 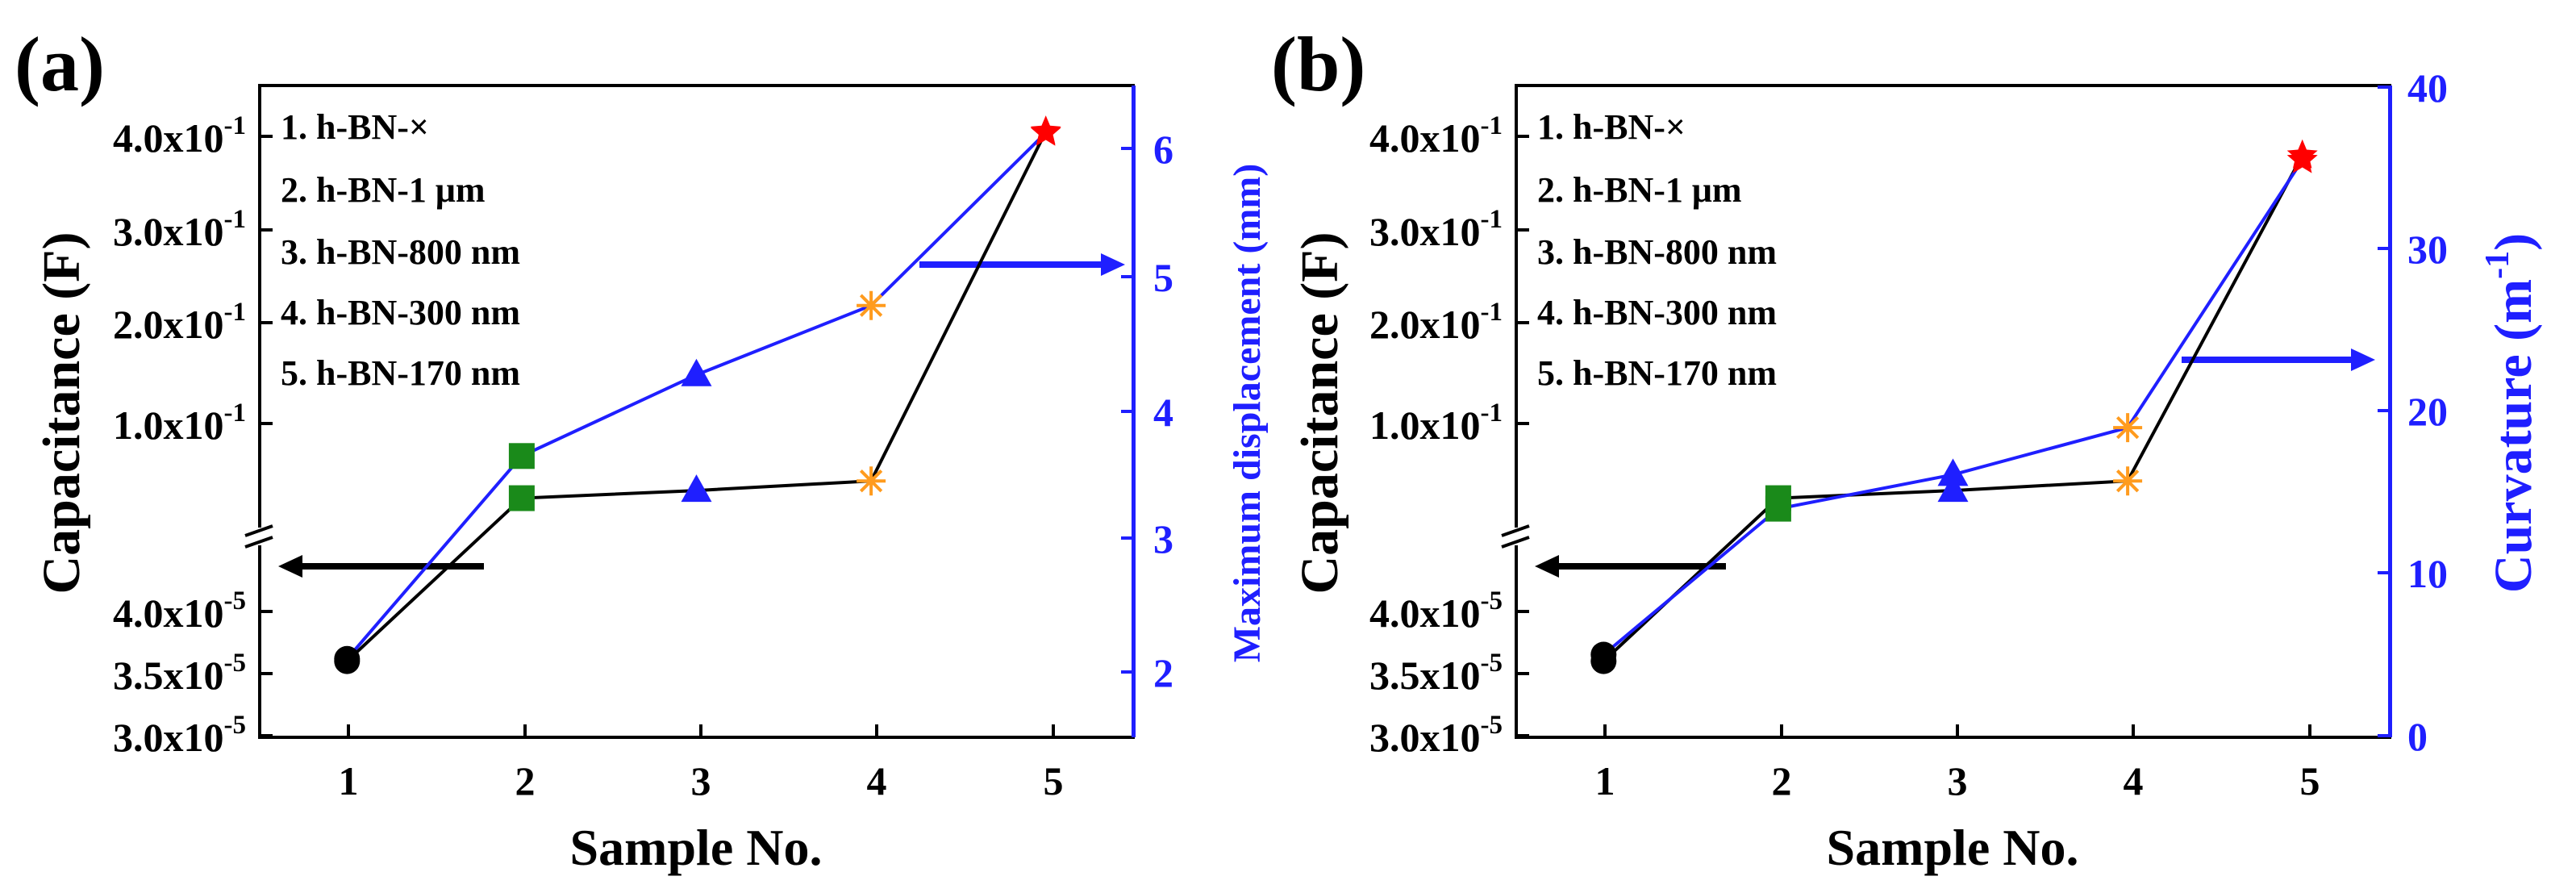 What do you see at coordinates (2427, 573) in the screenshot?
I see `right-tick-label: 10` at bounding box center [2427, 573].